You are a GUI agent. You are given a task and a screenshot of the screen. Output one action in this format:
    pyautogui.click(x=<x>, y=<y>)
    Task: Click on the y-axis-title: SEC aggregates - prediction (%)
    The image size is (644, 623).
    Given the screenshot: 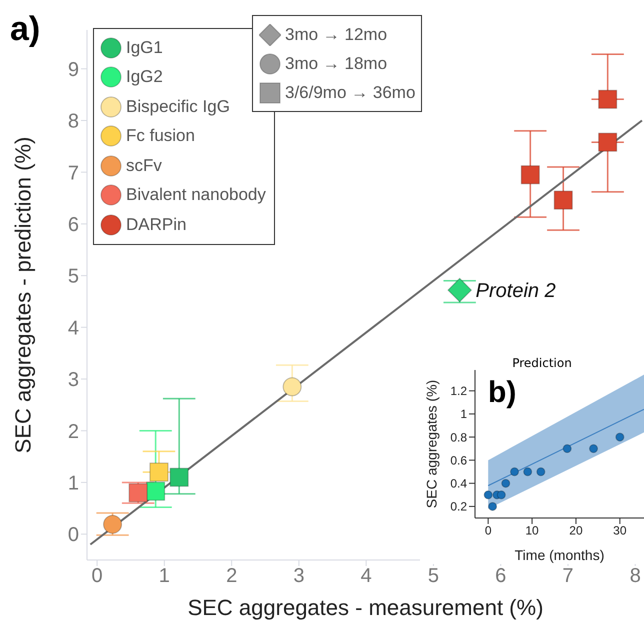 What is the action you would take?
    pyautogui.click(x=23, y=295)
    